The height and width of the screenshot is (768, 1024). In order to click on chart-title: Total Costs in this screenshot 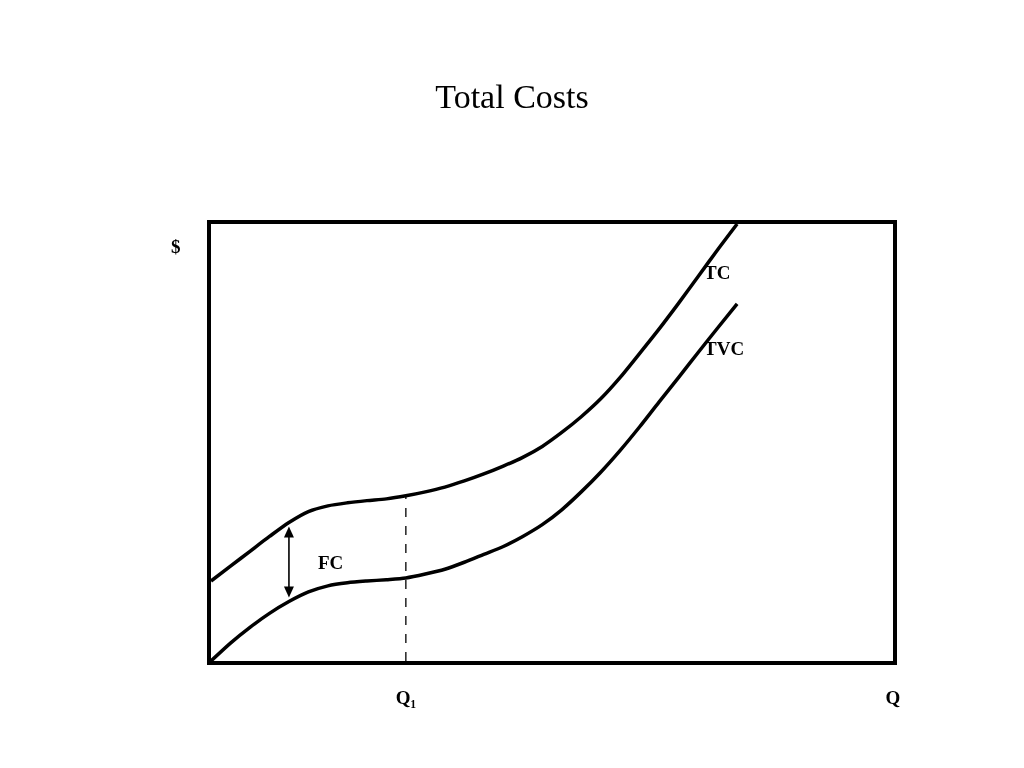, I will do `click(512, 96)`.